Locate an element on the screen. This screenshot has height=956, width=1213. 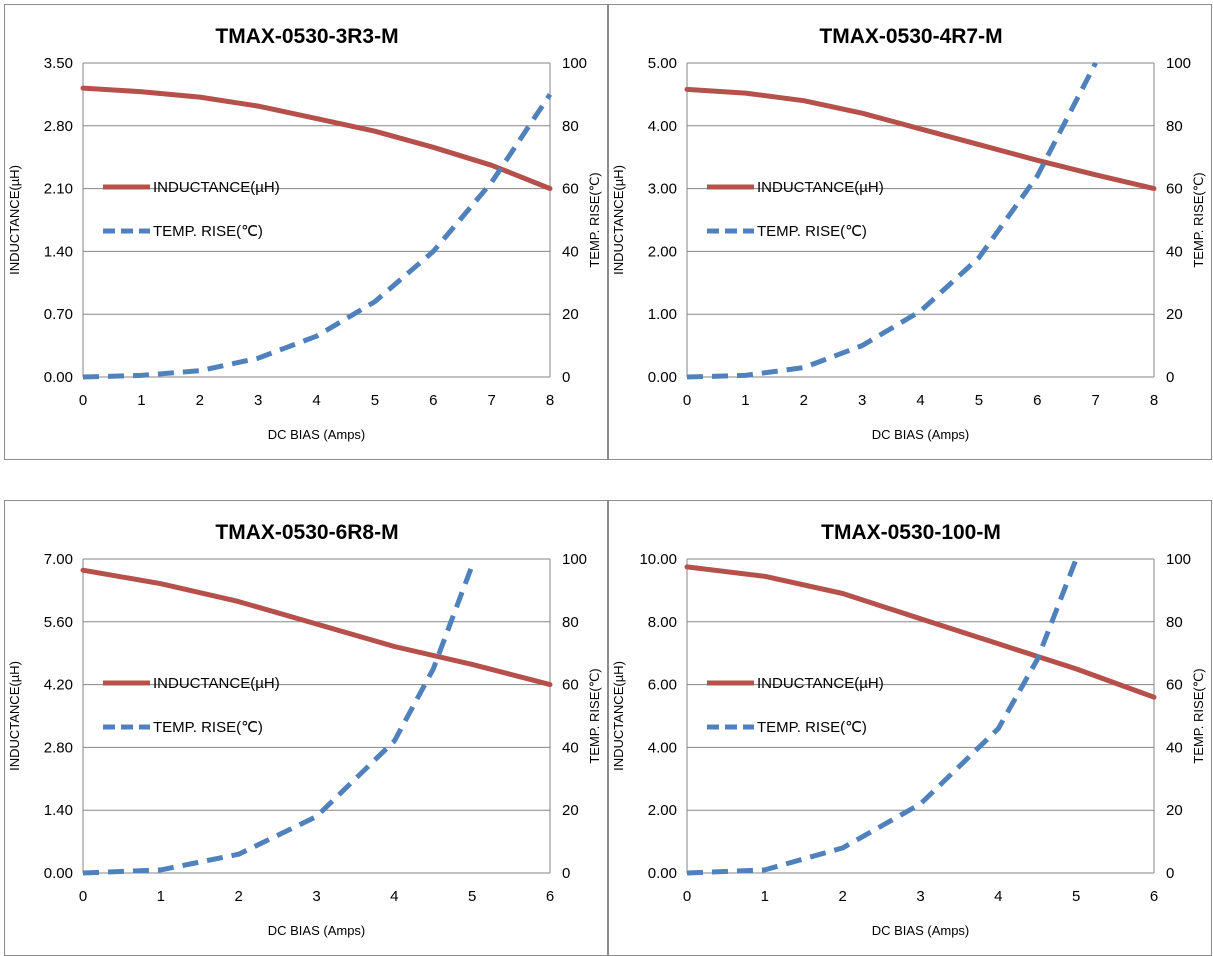
y-tick-label: 5.00 is located at coordinates (662, 63).